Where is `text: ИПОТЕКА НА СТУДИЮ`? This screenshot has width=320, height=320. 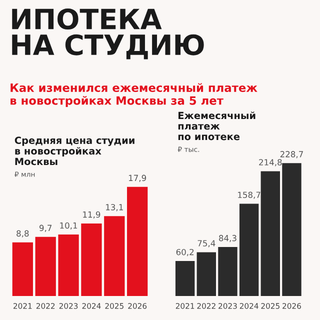
text: ИПОТЕКА НА СТУДИЮ is located at coordinates (108, 34).